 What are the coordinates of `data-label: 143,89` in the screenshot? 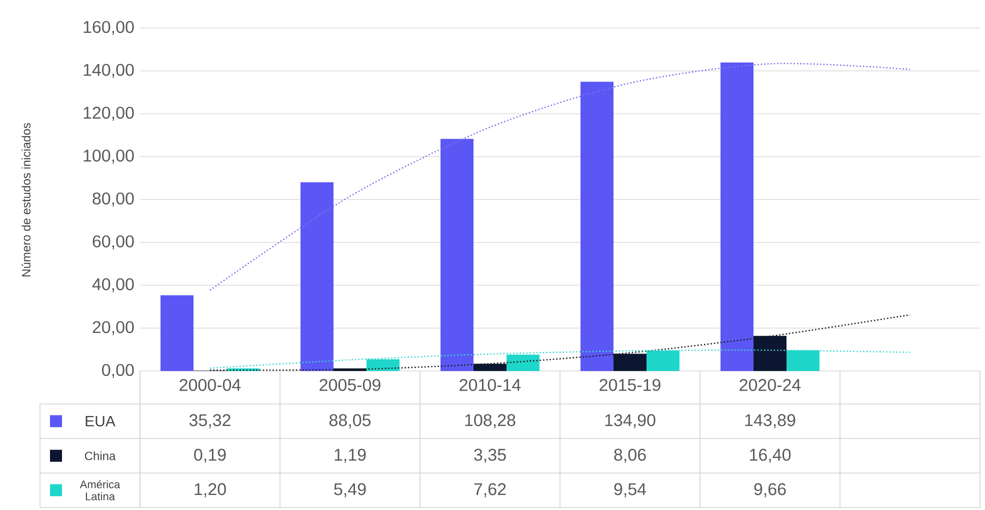 It's located at (770, 421).